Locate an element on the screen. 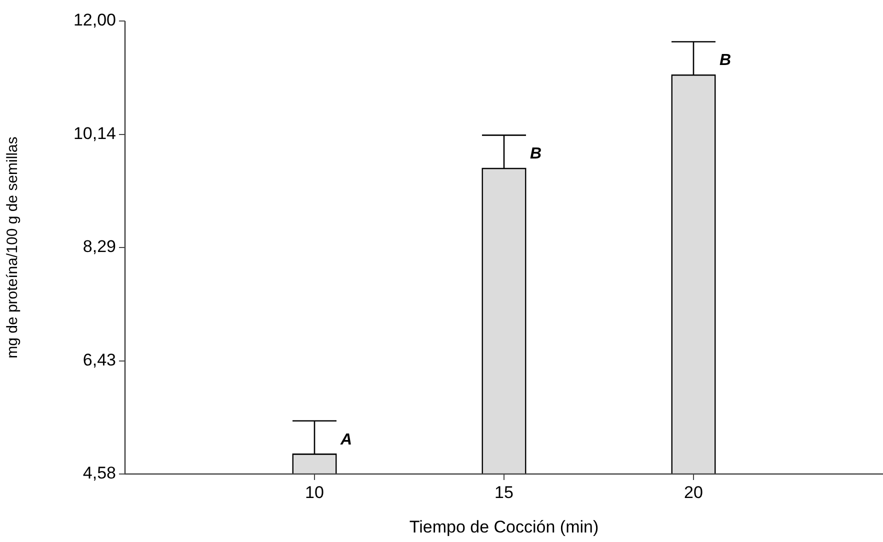  x-axis-title: Tiempo de Cocción (min) is located at coordinates (504, 526).